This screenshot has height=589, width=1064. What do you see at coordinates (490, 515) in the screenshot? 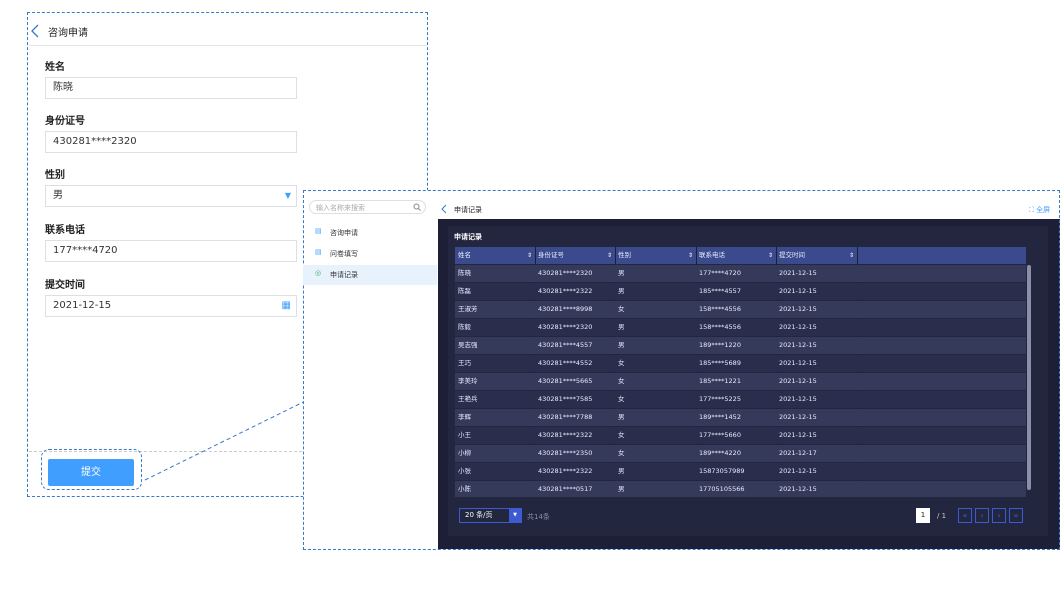
I see `page-size-select: 20 条/页 ▼` at bounding box center [490, 515].